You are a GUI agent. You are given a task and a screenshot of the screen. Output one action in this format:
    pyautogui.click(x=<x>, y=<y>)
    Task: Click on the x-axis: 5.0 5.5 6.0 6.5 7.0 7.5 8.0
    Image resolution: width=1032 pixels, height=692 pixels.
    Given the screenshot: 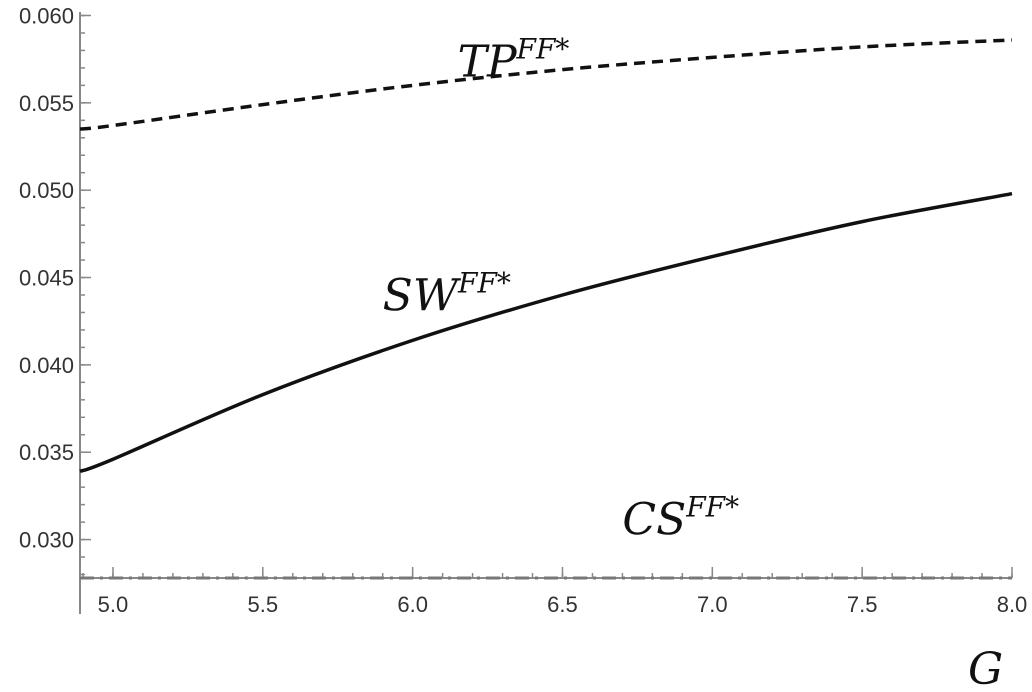 What is the action you would take?
    pyautogui.click(x=553, y=592)
    